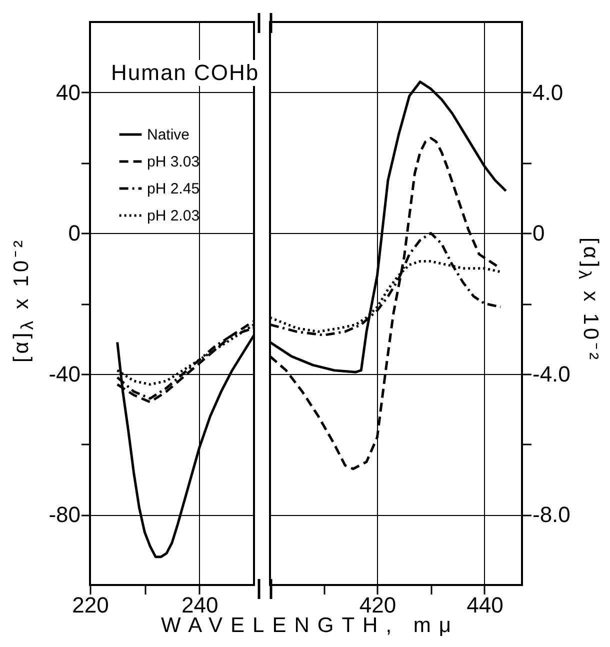  Describe the element at coordinates (64, 515) in the screenshot. I see `y-tick-label: -80` at that location.